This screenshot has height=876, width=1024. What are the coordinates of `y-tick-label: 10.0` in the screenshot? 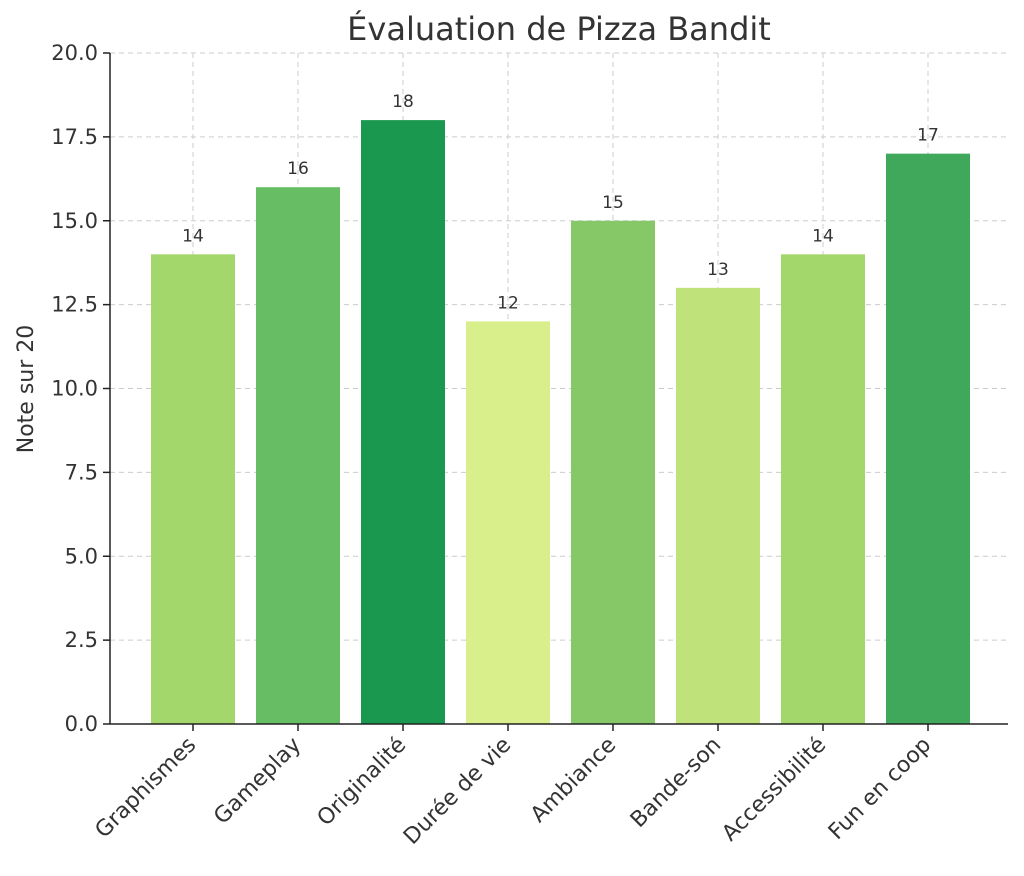 It's located at (74, 389).